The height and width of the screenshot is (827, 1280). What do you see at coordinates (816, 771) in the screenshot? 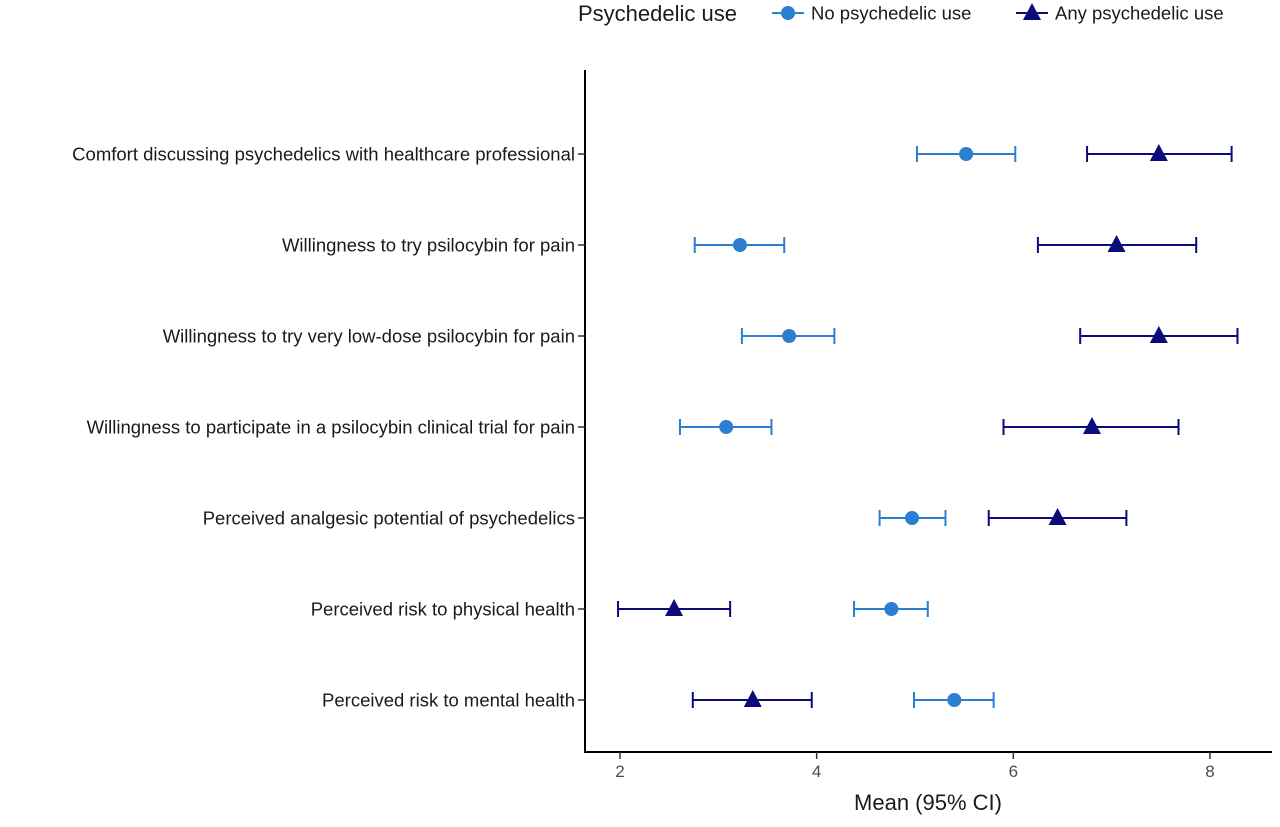
I see `x-tick-label: 4` at bounding box center [816, 771].